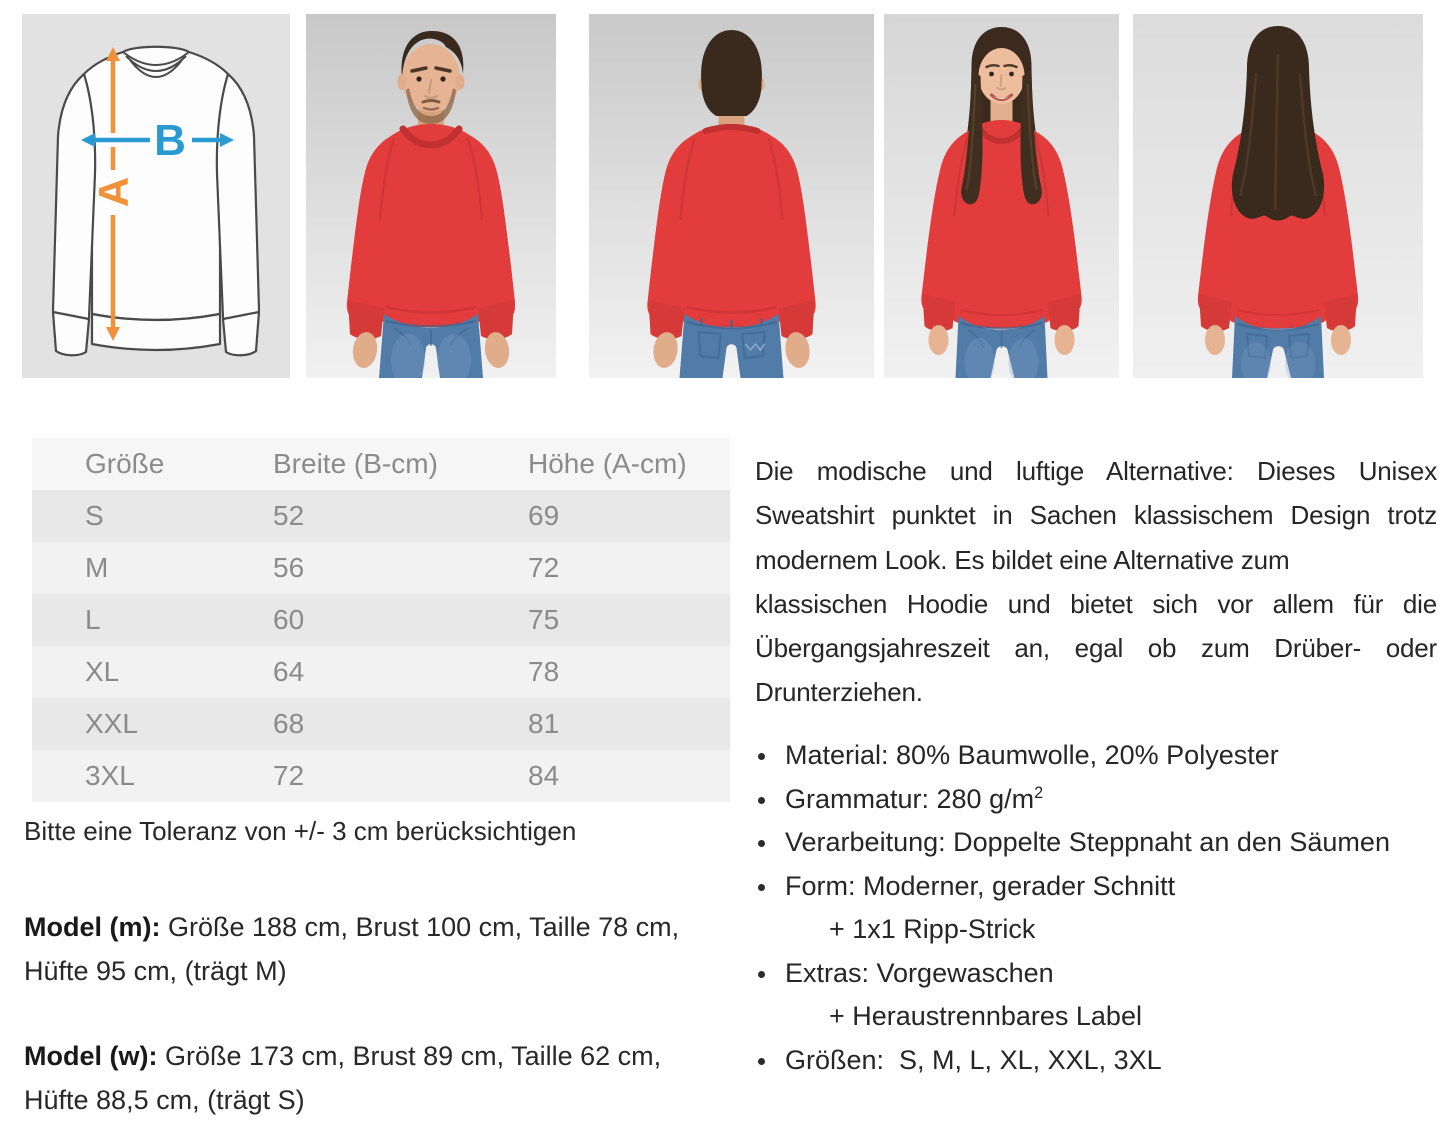 Image resolution: width=1445 pixels, height=1145 pixels. Describe the element at coordinates (607, 463) in the screenshot. I see `column-header-height: Höhe (A-cm)` at that location.